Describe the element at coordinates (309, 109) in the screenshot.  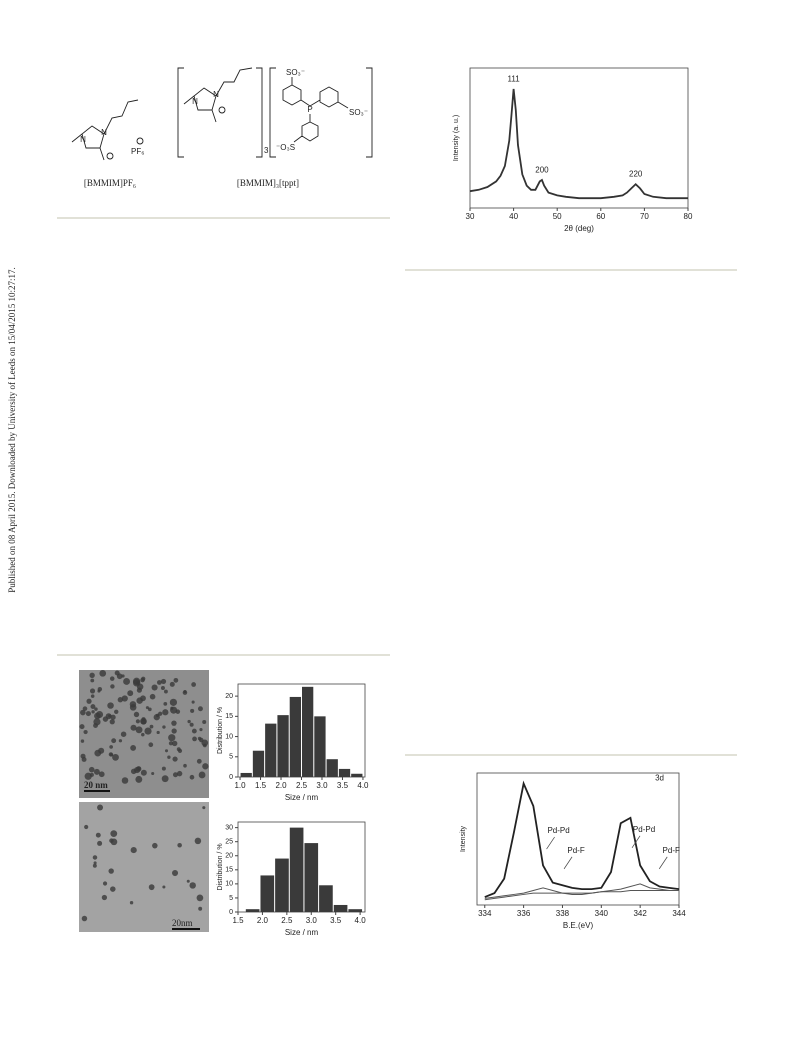
I see `atom: P` at that location.